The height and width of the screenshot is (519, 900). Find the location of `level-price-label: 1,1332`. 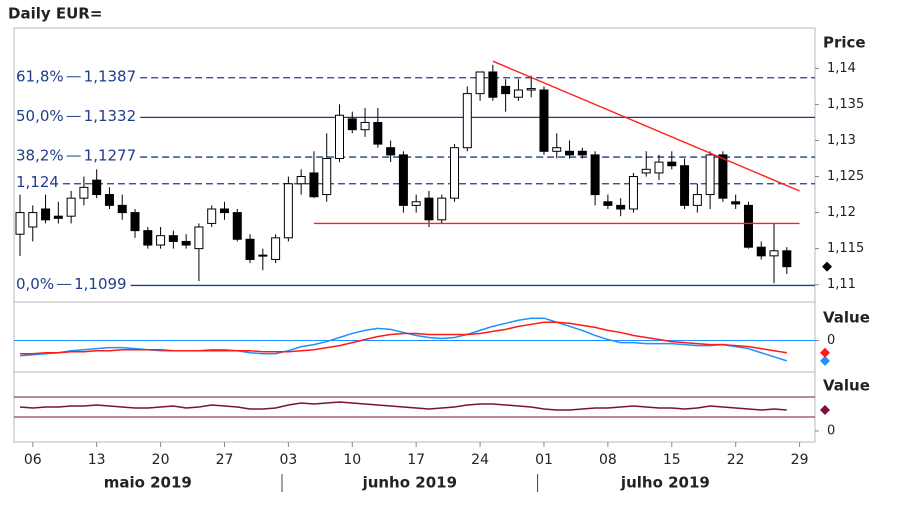

level-price-label: 1,1332 is located at coordinates (110, 116).